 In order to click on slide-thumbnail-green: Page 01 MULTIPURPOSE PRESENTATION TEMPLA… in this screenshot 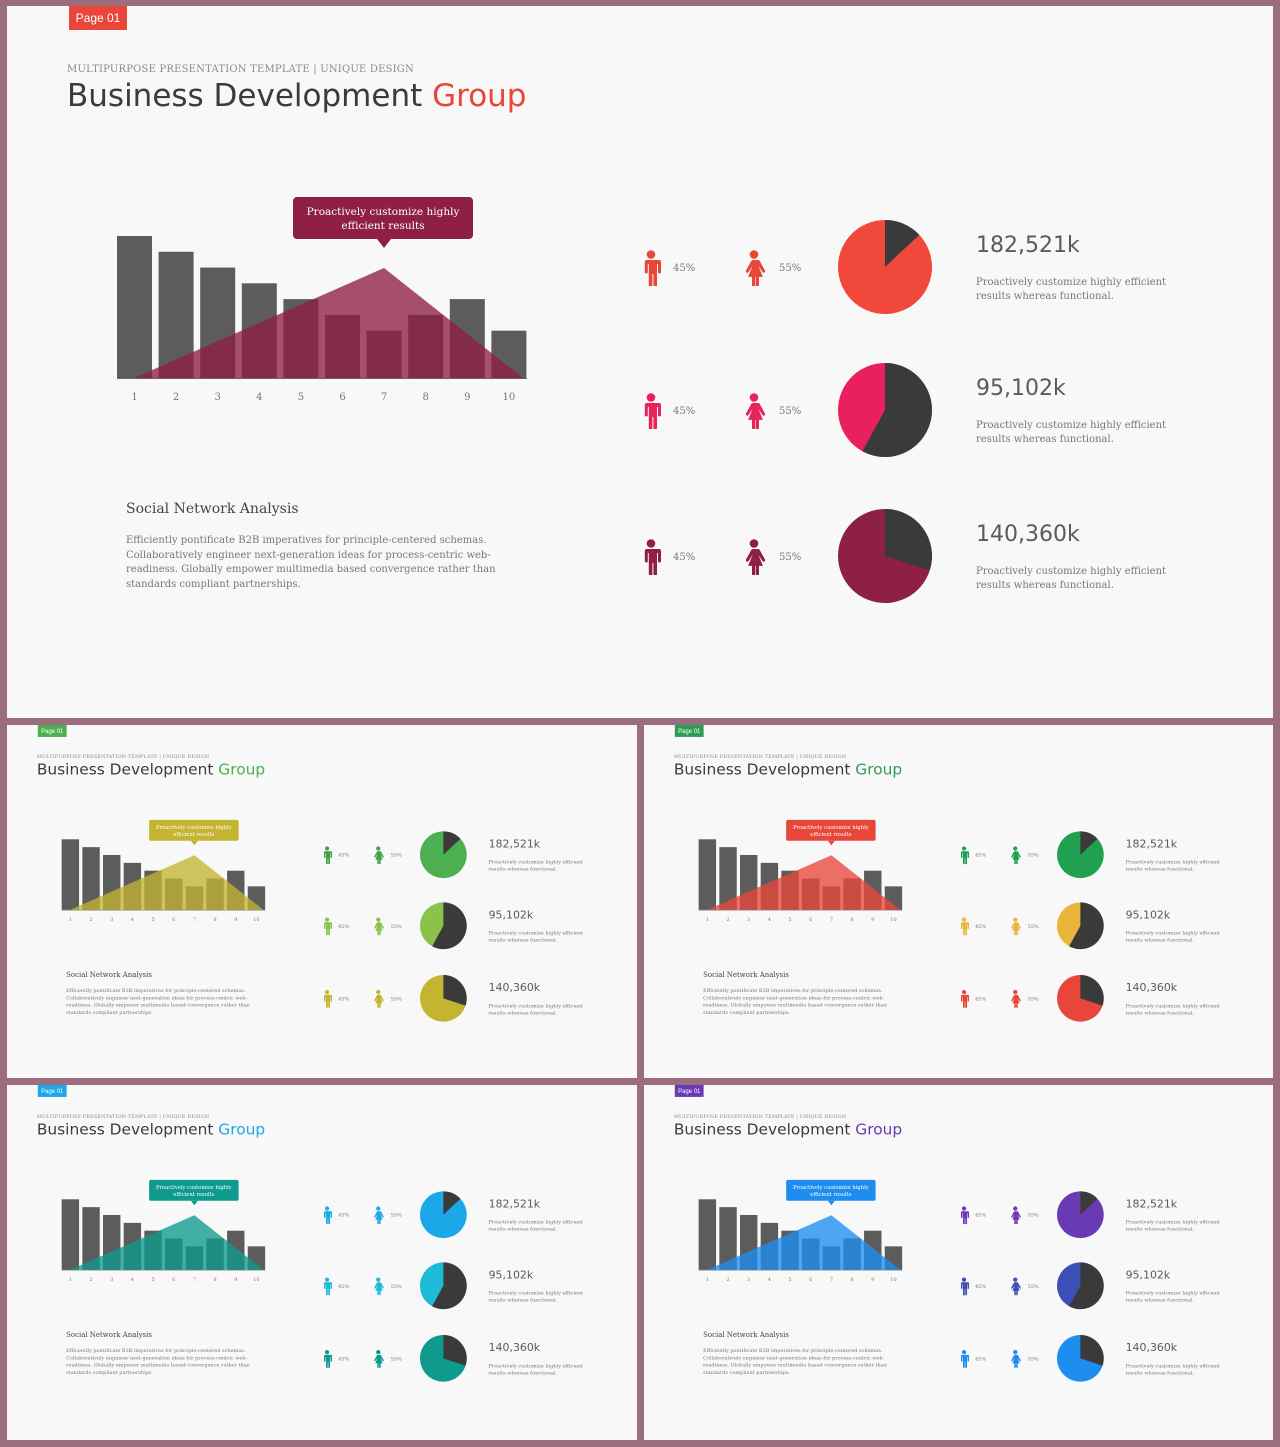, I will do `click(322, 901)`.